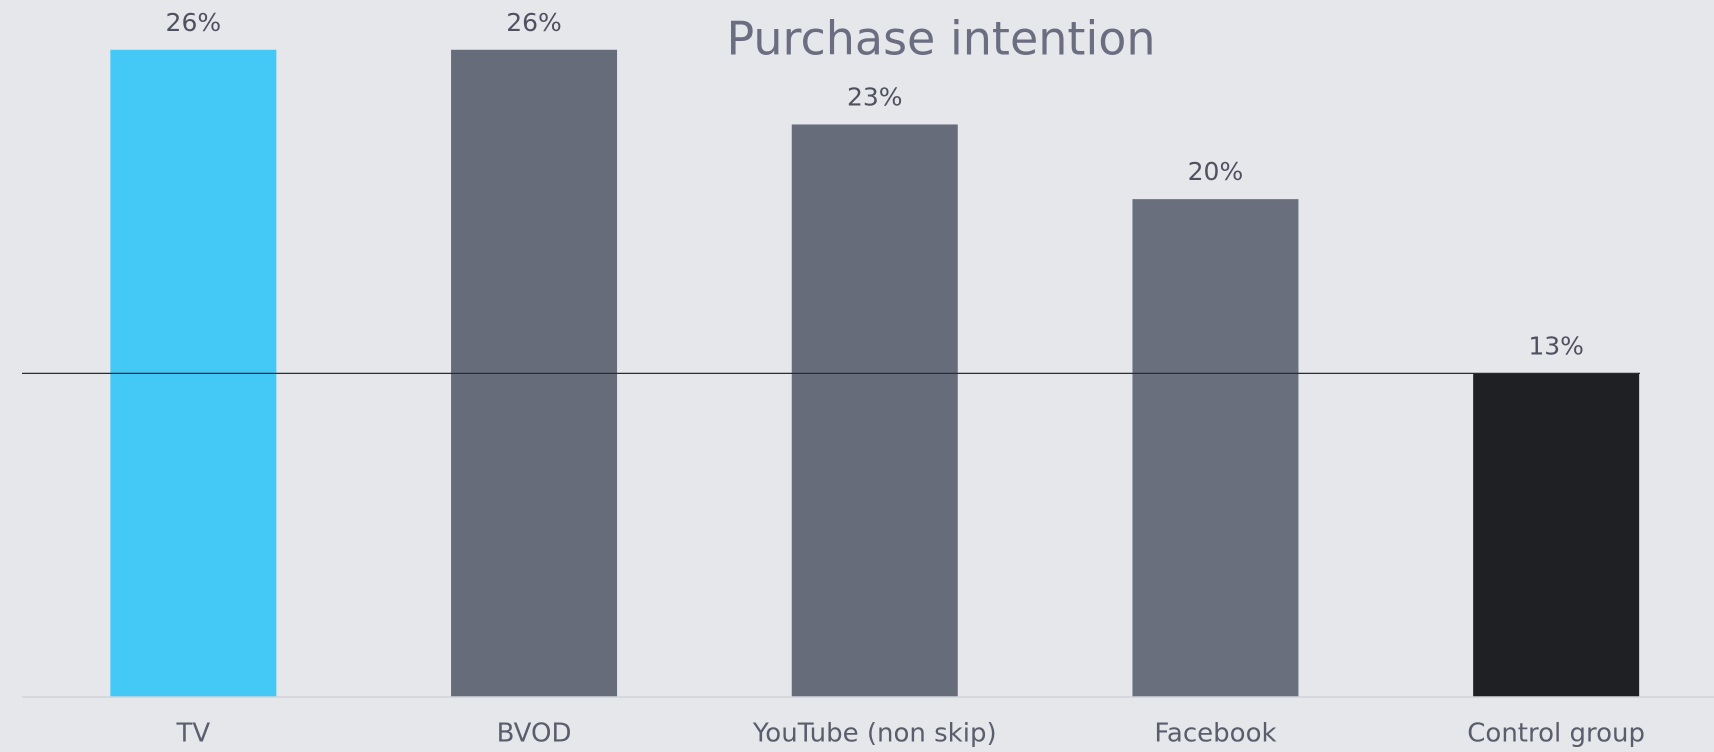 This screenshot has height=752, width=1714. Describe the element at coordinates (940, 39) in the screenshot. I see `chart-title: Purchase intention` at that location.